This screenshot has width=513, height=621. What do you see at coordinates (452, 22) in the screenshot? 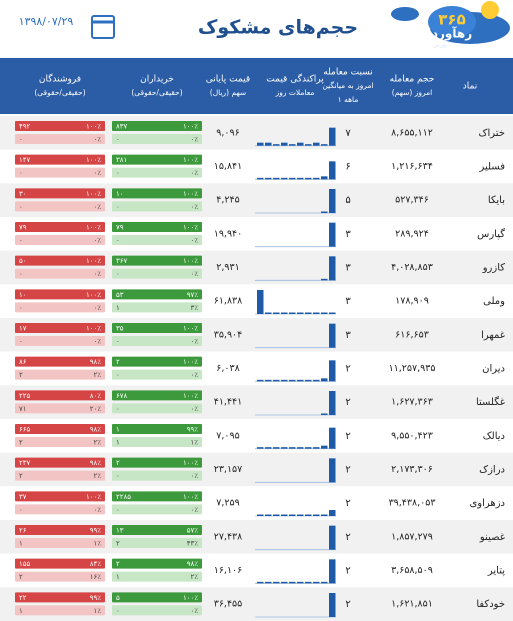
I see `cloud` at bounding box center [452, 22].